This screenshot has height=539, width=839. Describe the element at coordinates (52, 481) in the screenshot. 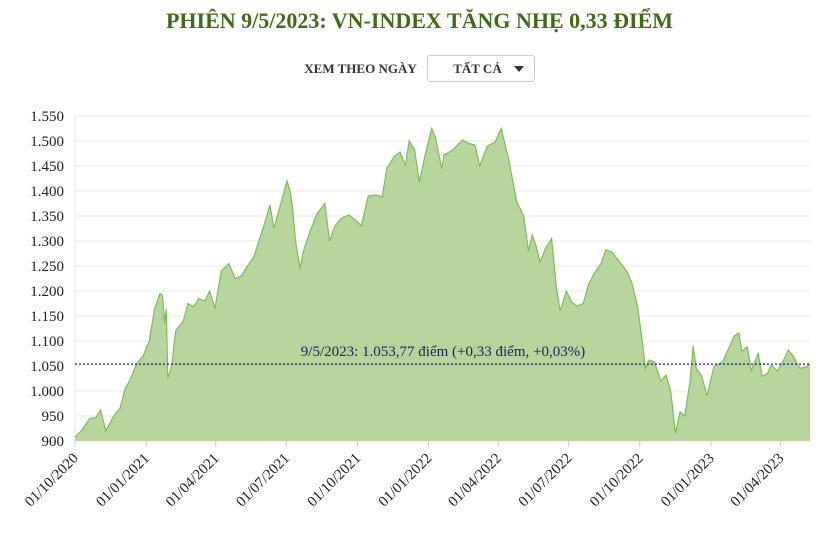

I see `x-tick-label: 01/10/2020` at that location.